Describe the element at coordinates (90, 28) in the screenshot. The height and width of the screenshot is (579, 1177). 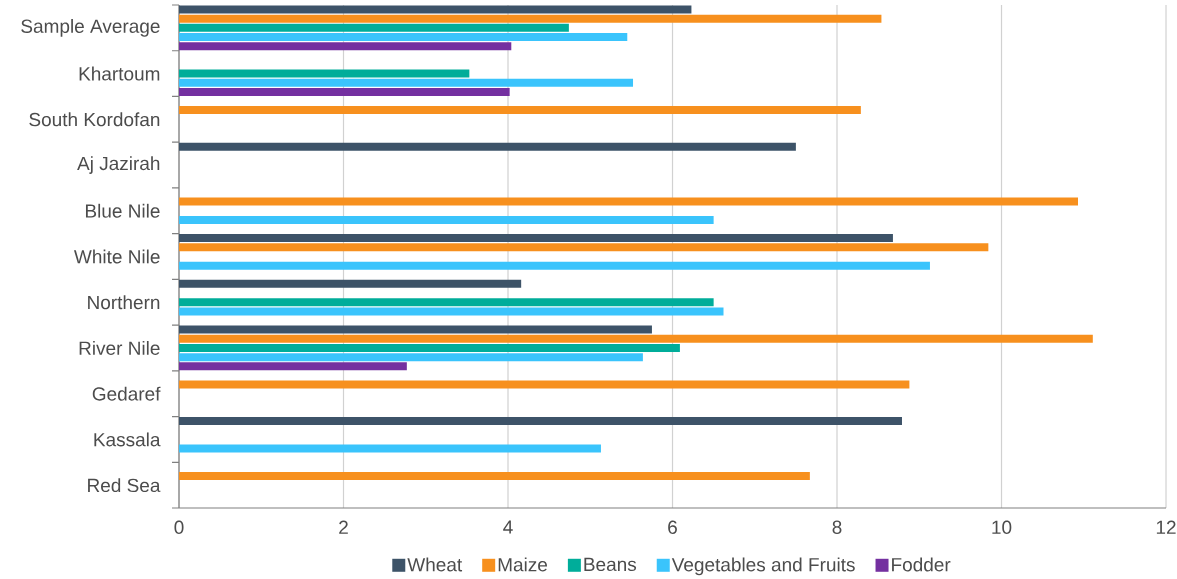
I see `y-tick-label: Sample Average` at that location.